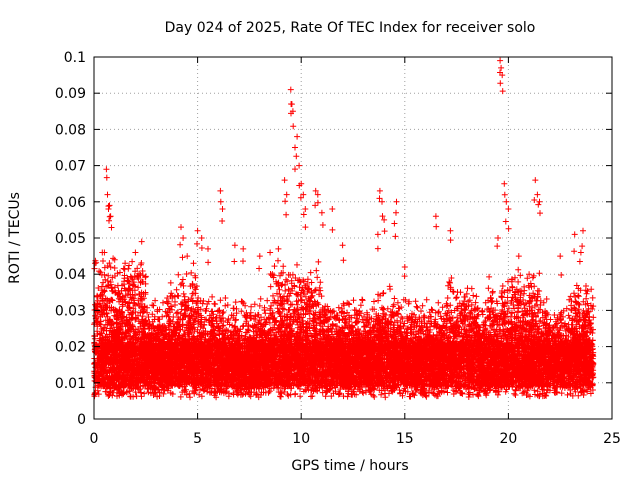 The width and height of the screenshot is (640, 480). Describe the element at coordinates (70, 130) in the screenshot. I see `y-tick-label: 0.08` at that location.